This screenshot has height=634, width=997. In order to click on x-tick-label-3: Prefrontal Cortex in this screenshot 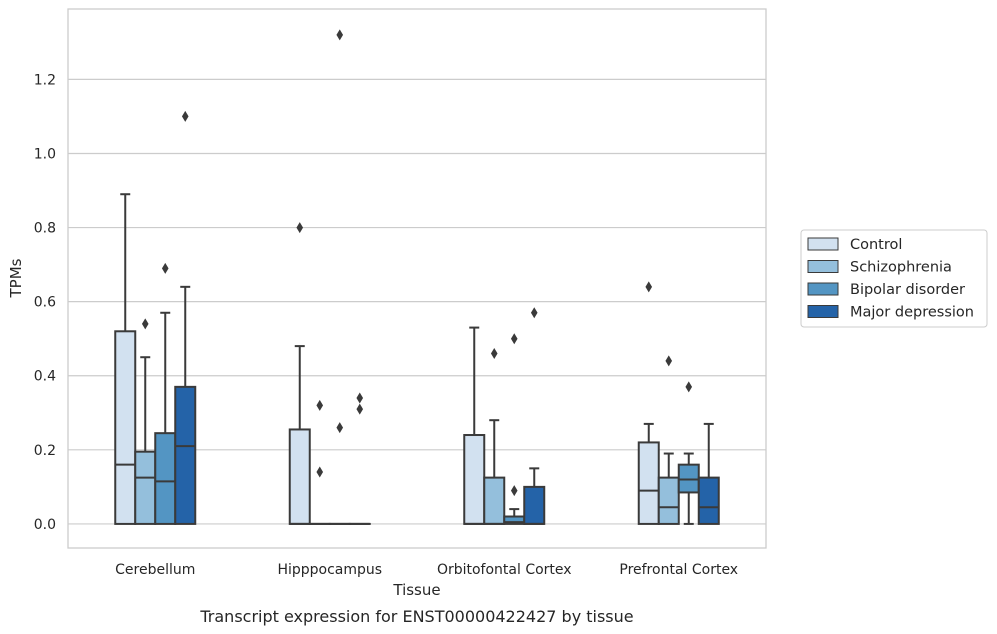, I will do `click(678, 570)`.